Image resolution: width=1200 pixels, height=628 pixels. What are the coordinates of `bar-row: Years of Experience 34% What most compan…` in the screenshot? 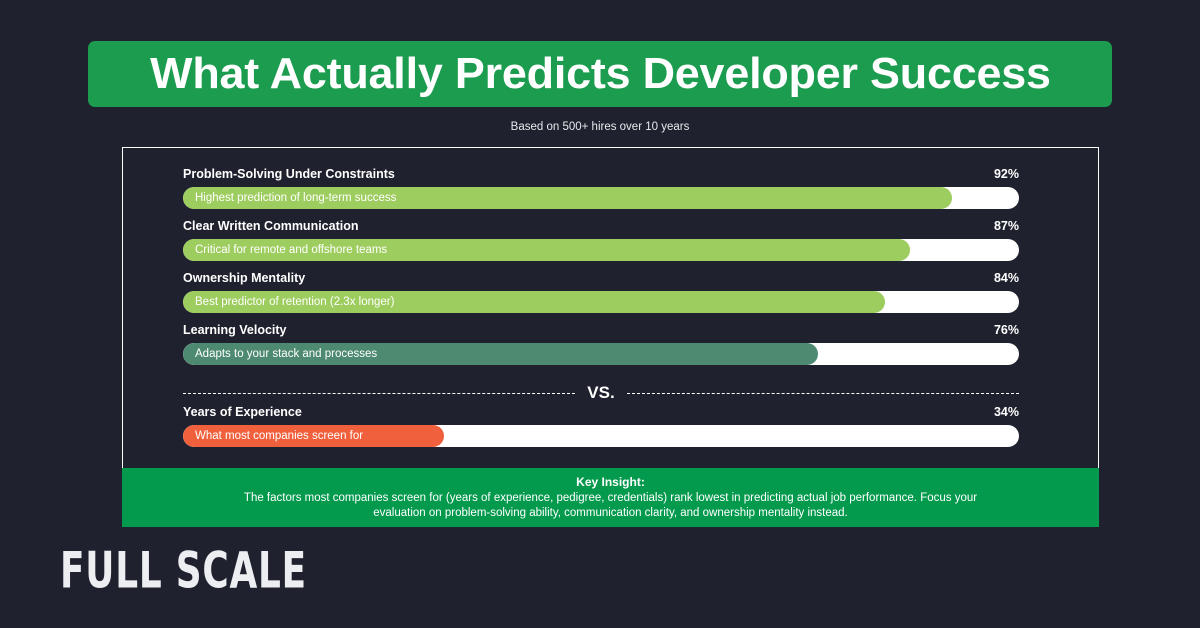 It's located at (601, 426).